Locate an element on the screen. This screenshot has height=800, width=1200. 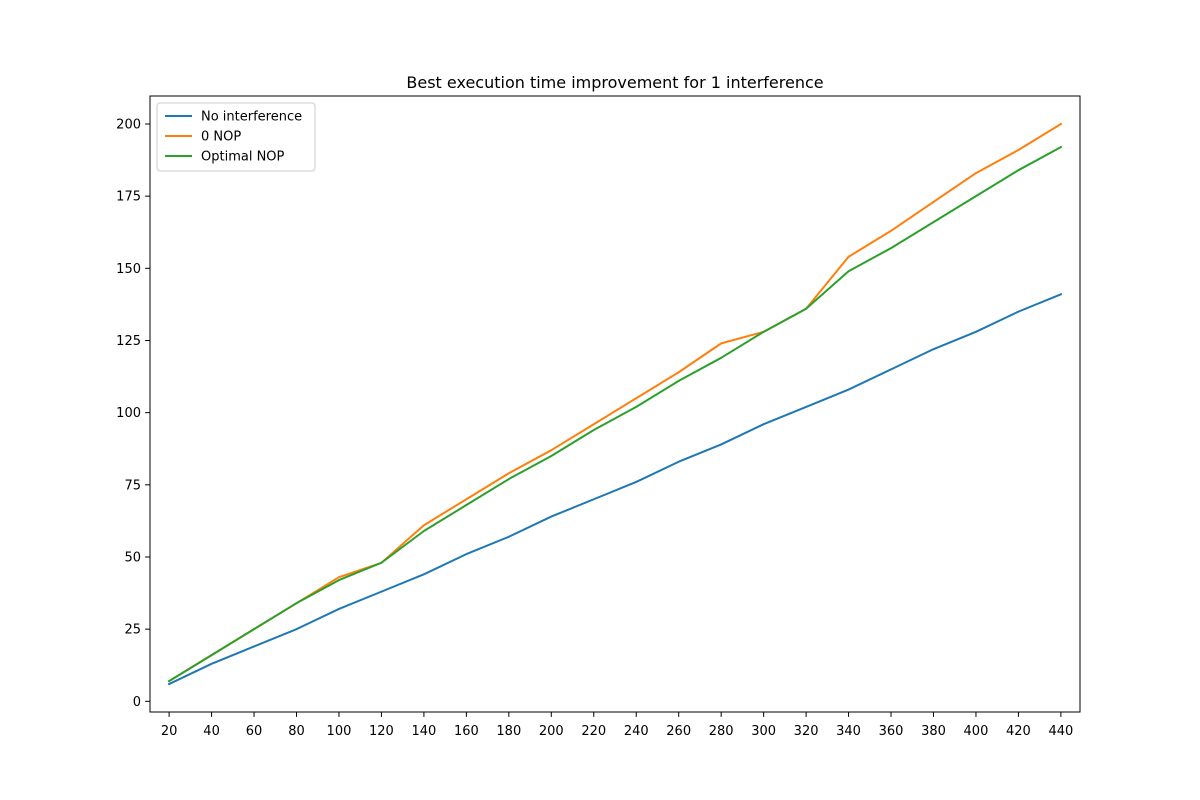
x-tick-label: 240 is located at coordinates (636, 731).